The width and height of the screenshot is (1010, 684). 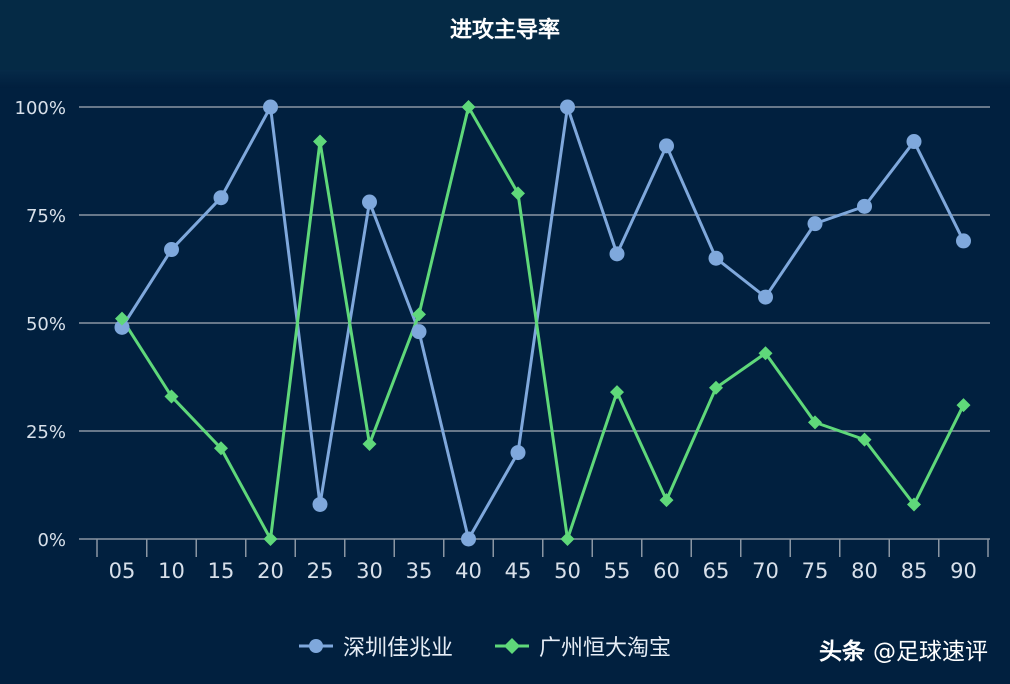 I want to click on x-tick-label: 10, so click(x=171, y=571).